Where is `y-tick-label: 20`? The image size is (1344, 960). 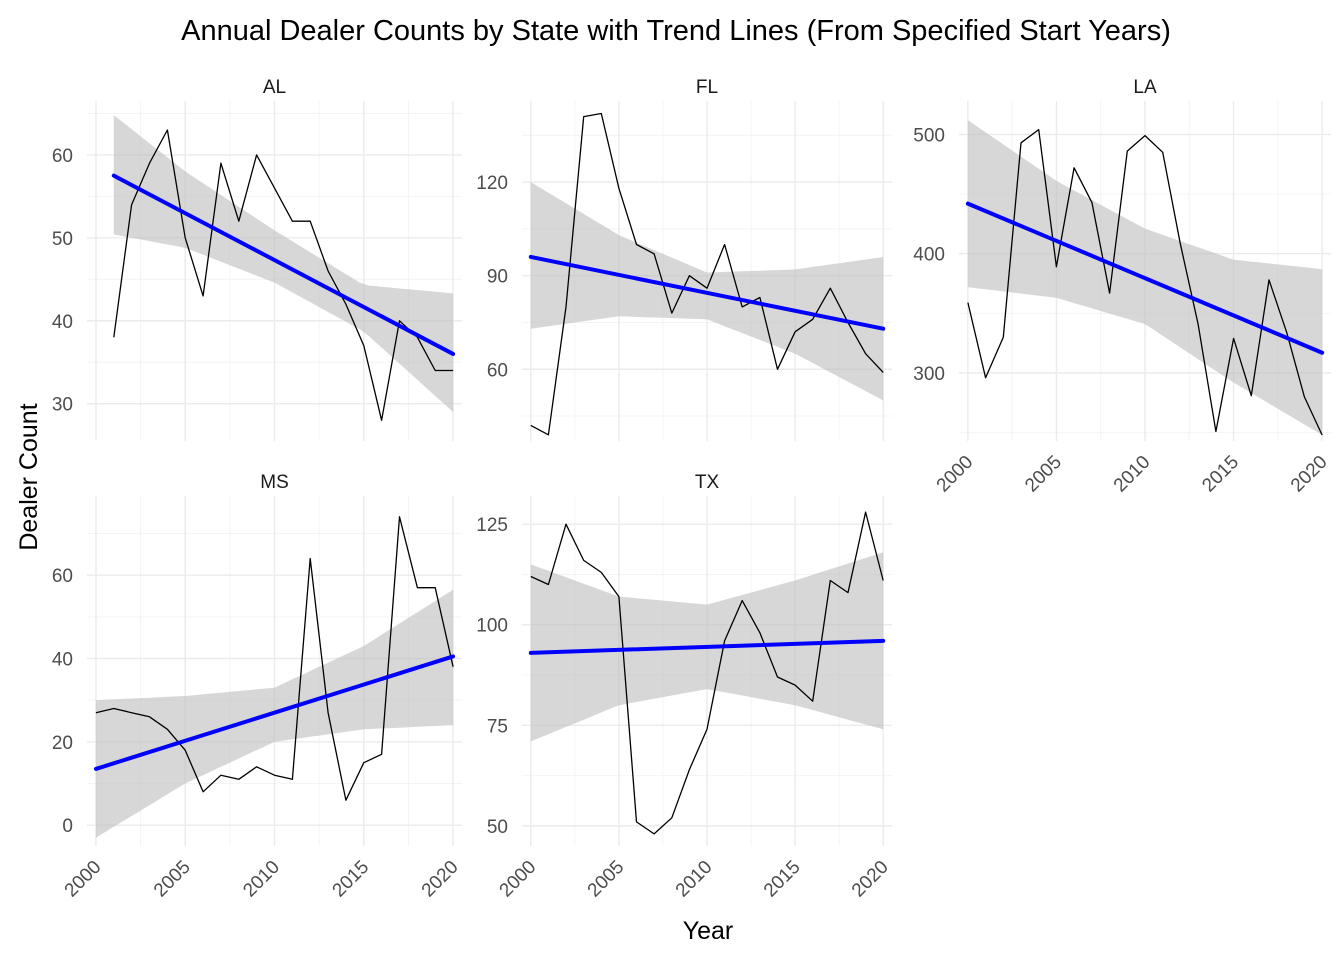
y-tick-label: 20 is located at coordinates (62, 743).